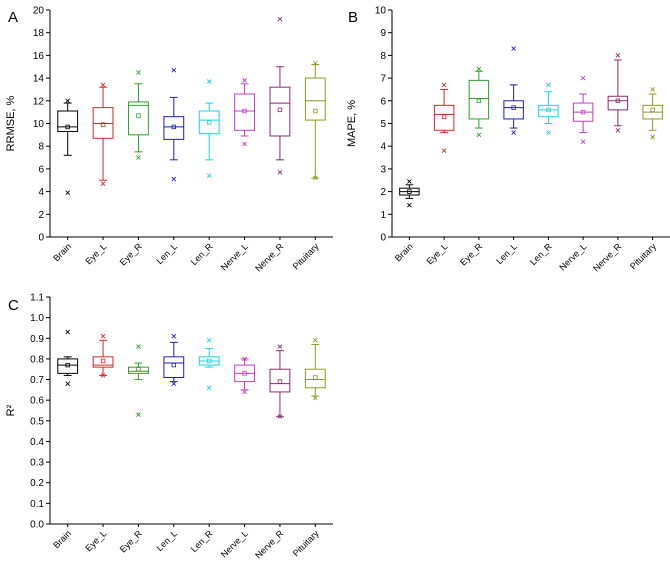 This screenshot has height=575, width=670. Describe the element at coordinates (37, 463) in the screenshot. I see `y-tick-label: 0.3` at that location.